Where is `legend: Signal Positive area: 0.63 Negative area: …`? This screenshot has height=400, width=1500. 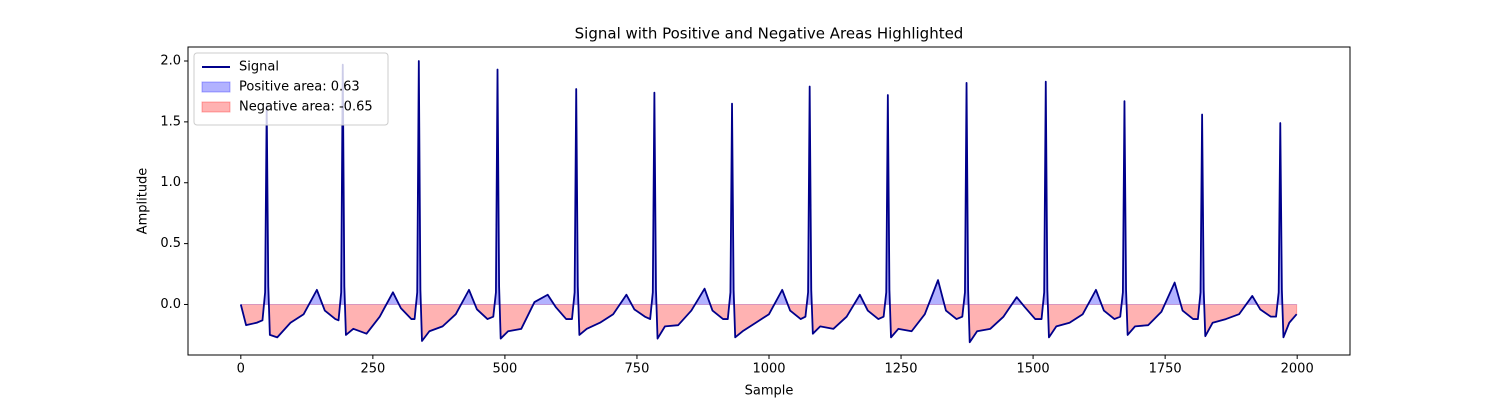
legend: Signal Positive area: 0.63 Negative area: … is located at coordinates (291, 89).